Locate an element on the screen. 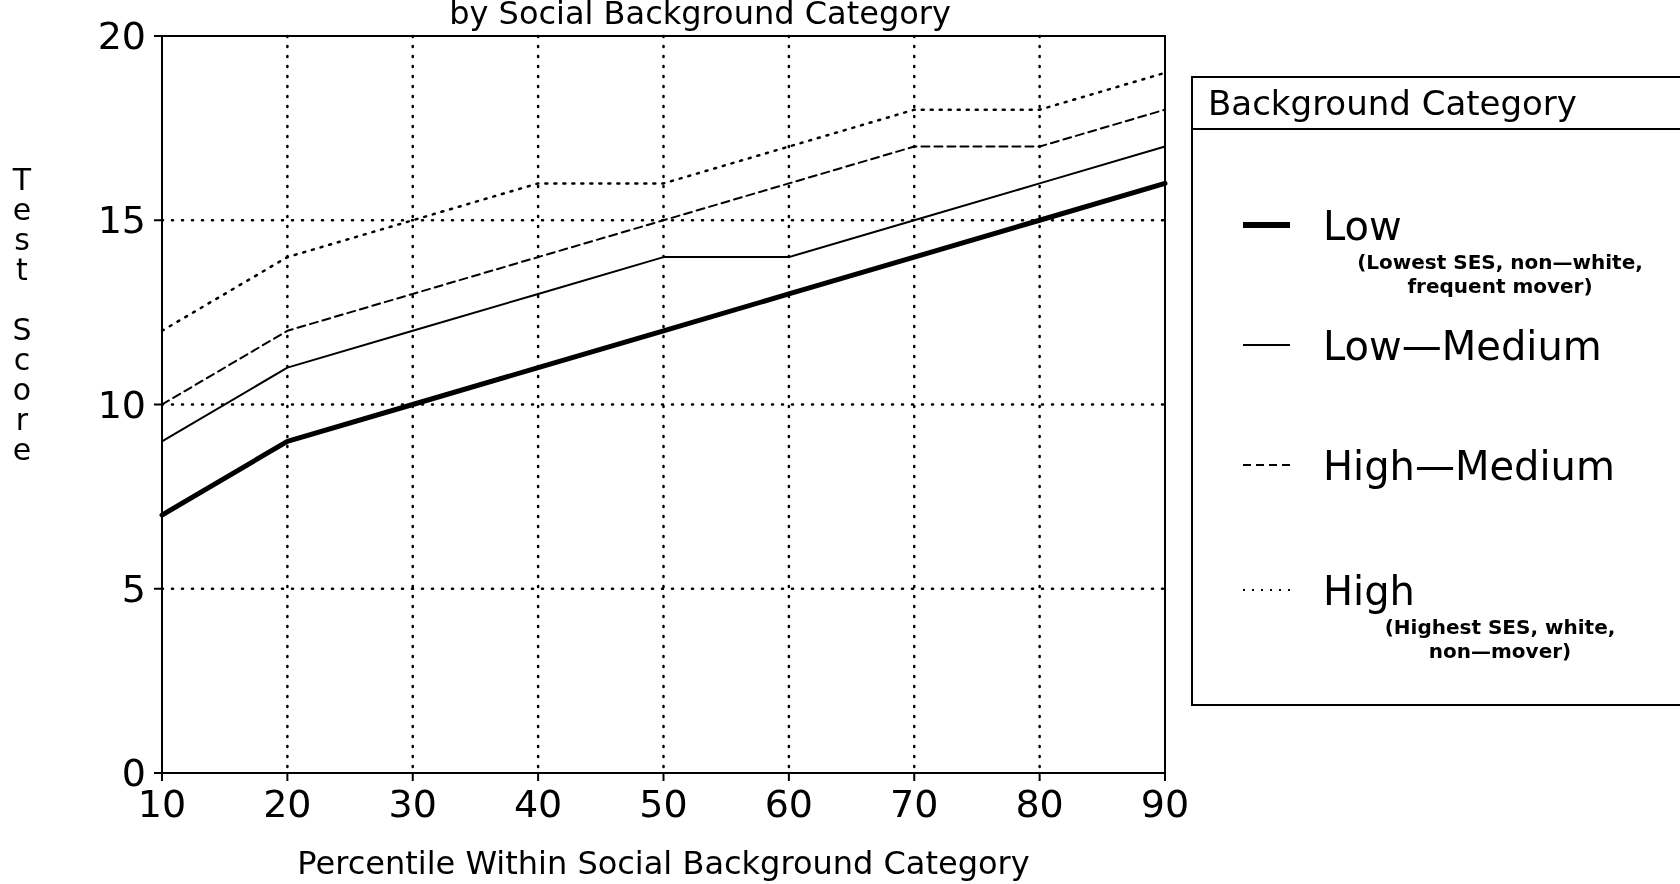 The width and height of the screenshot is (1680, 884). y-tick-label: 10 is located at coordinates (121, 404).